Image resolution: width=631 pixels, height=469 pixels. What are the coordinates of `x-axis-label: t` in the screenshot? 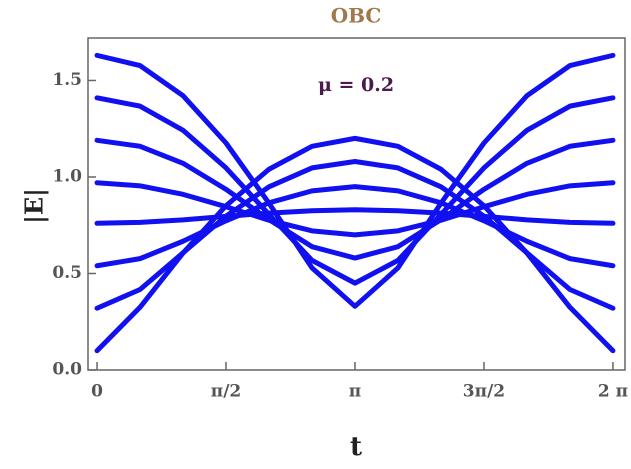 It's located at (356, 447).